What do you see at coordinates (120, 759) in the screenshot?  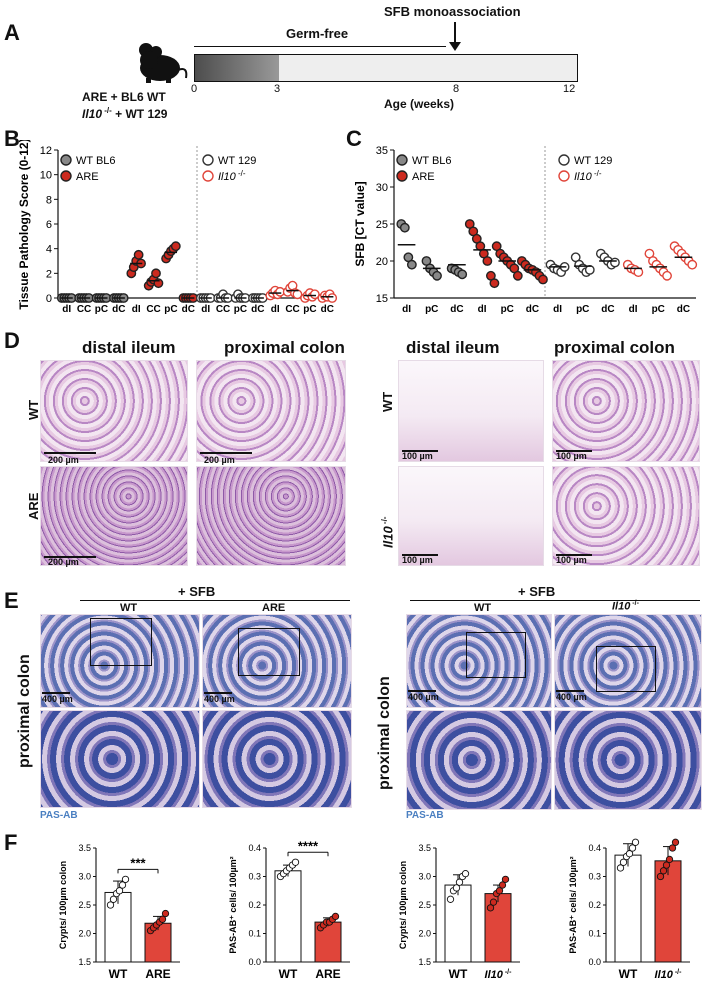 I see `e-wt-zoom-image` at bounding box center [120, 759].